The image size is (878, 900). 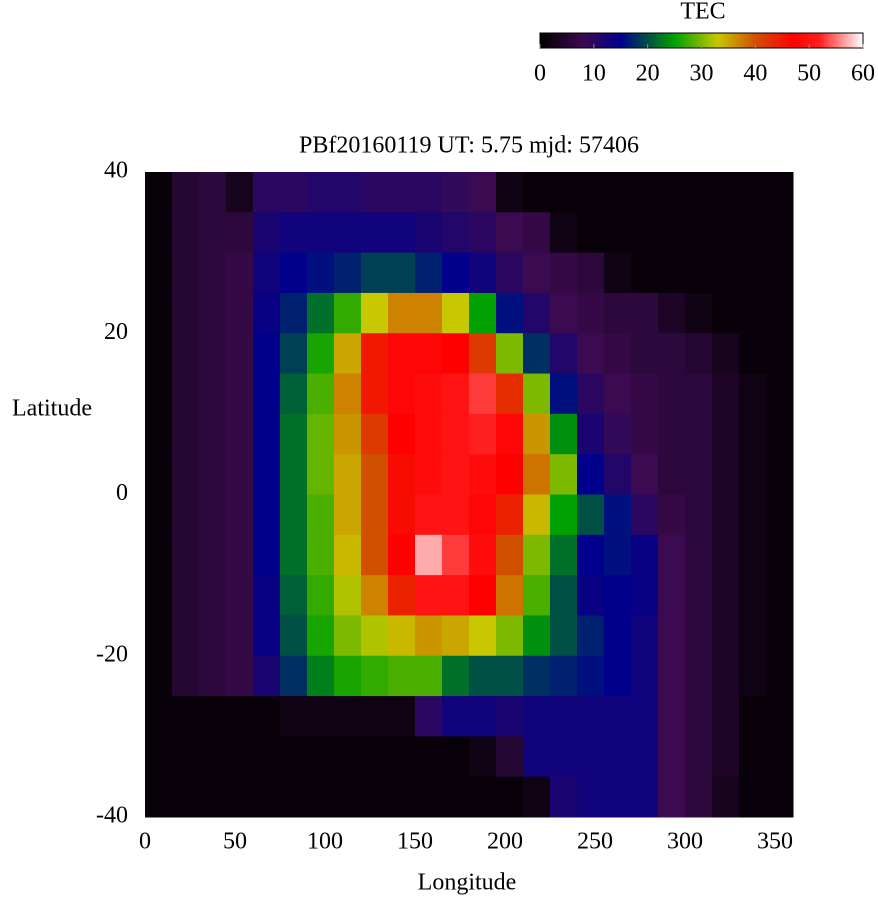 I want to click on chart-title: PBf20160119 UT: 5.75 mjd: 57406, so click(x=469, y=146).